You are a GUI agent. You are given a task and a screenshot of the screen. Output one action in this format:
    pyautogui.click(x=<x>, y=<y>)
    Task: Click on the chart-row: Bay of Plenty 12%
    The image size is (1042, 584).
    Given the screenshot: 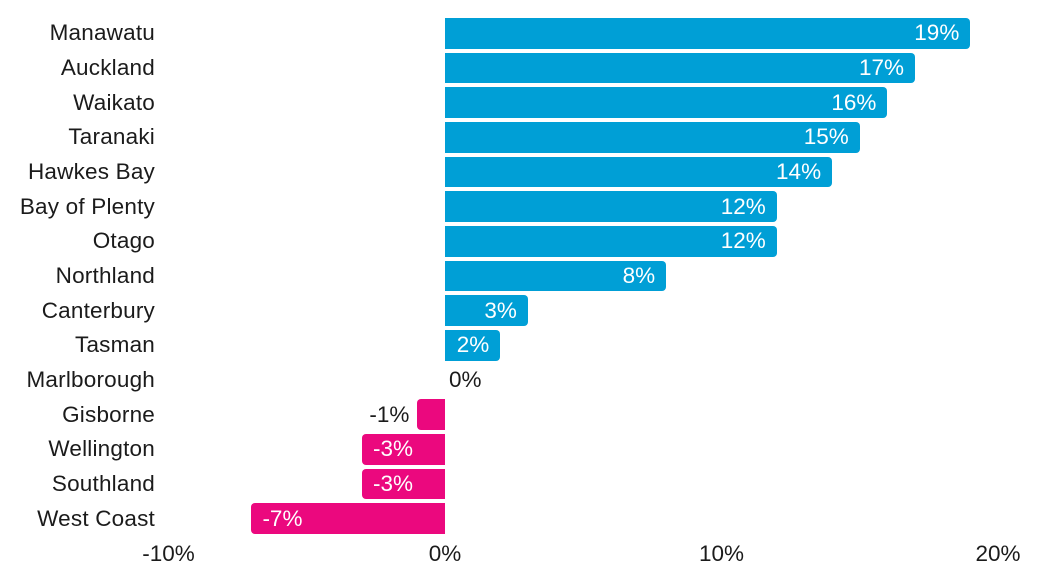 What is the action you would take?
    pyautogui.click(x=521, y=206)
    